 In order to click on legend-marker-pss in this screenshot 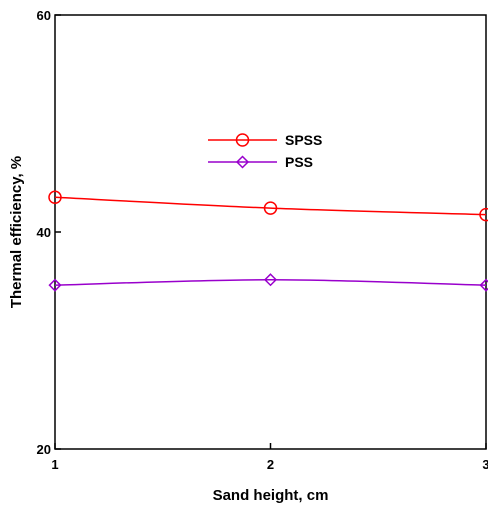, I will do `click(242, 162)`.